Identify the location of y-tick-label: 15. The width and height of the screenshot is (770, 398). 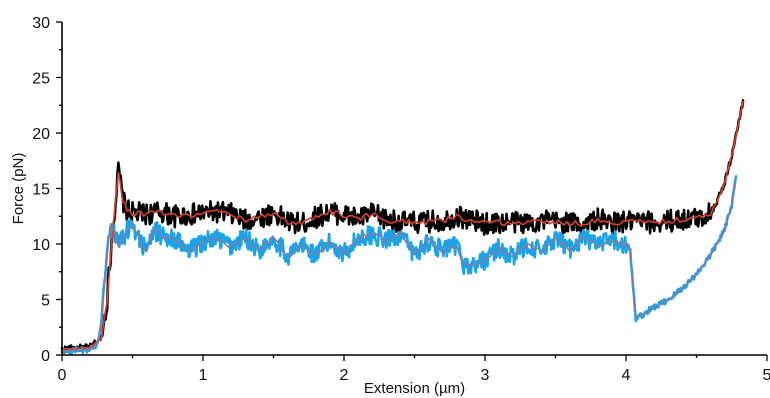
(41, 190).